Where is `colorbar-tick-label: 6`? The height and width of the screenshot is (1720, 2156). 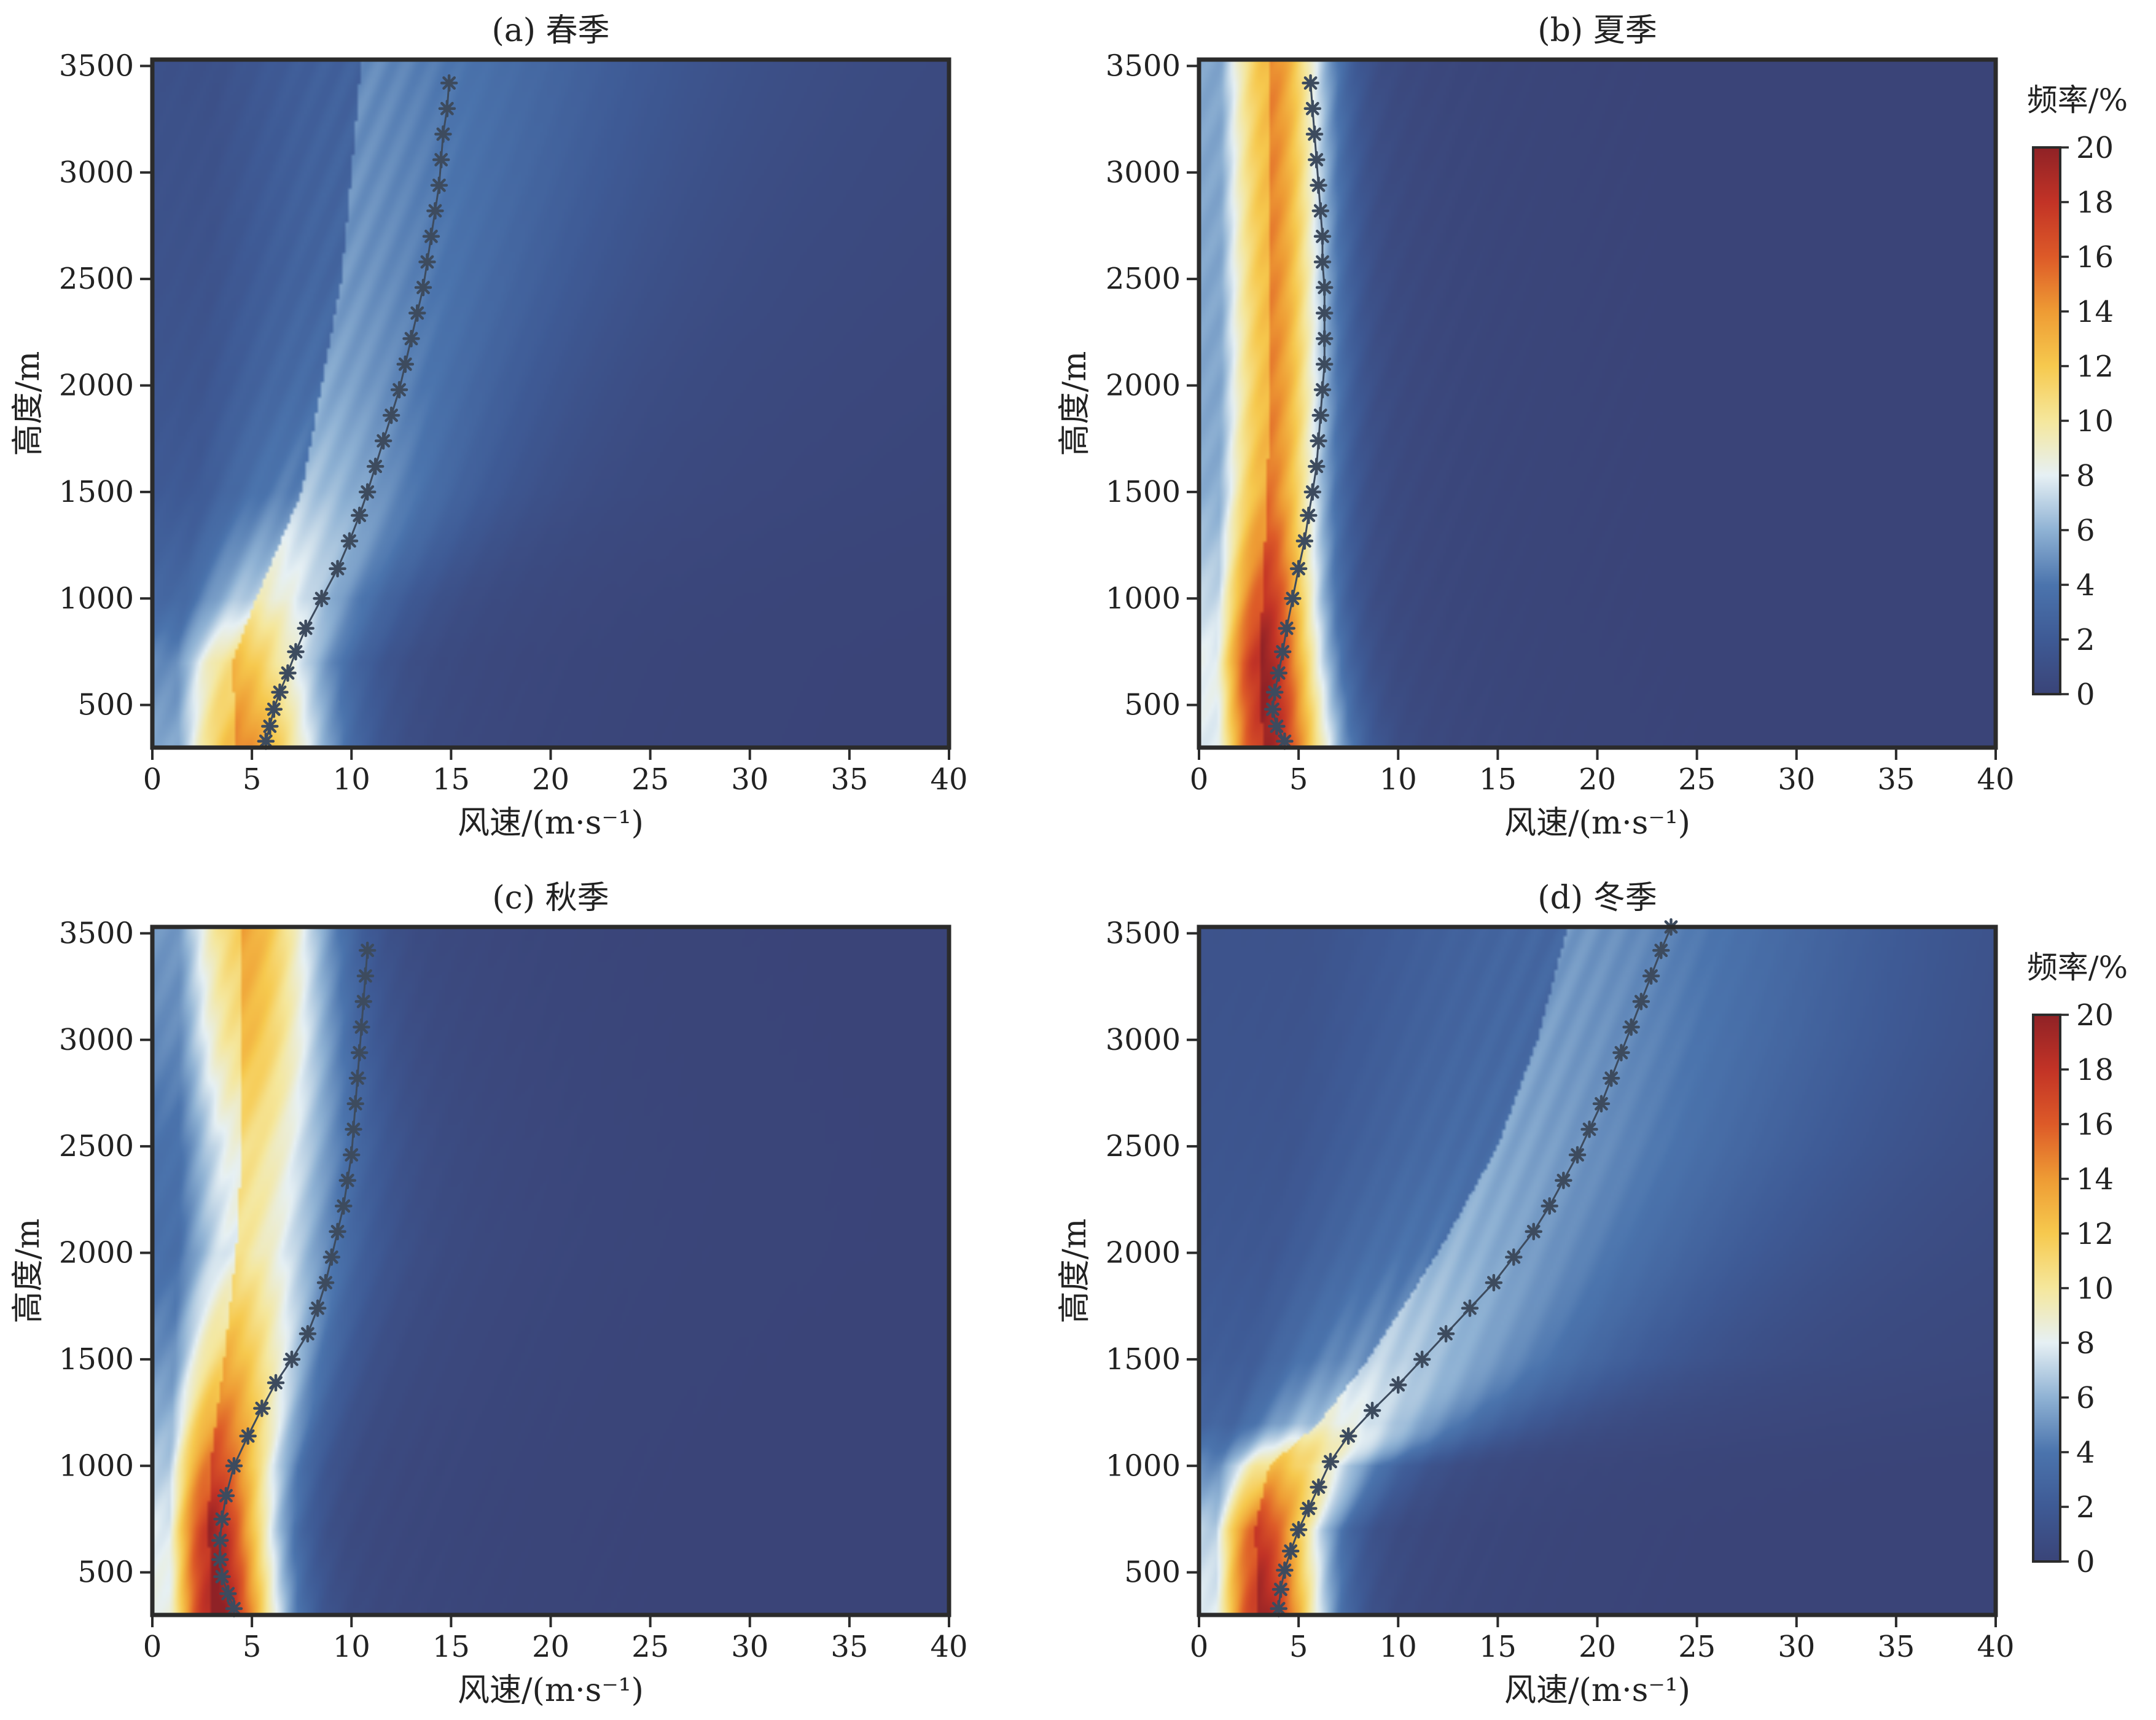
colorbar-tick-label: 6 is located at coordinates (2085, 1398).